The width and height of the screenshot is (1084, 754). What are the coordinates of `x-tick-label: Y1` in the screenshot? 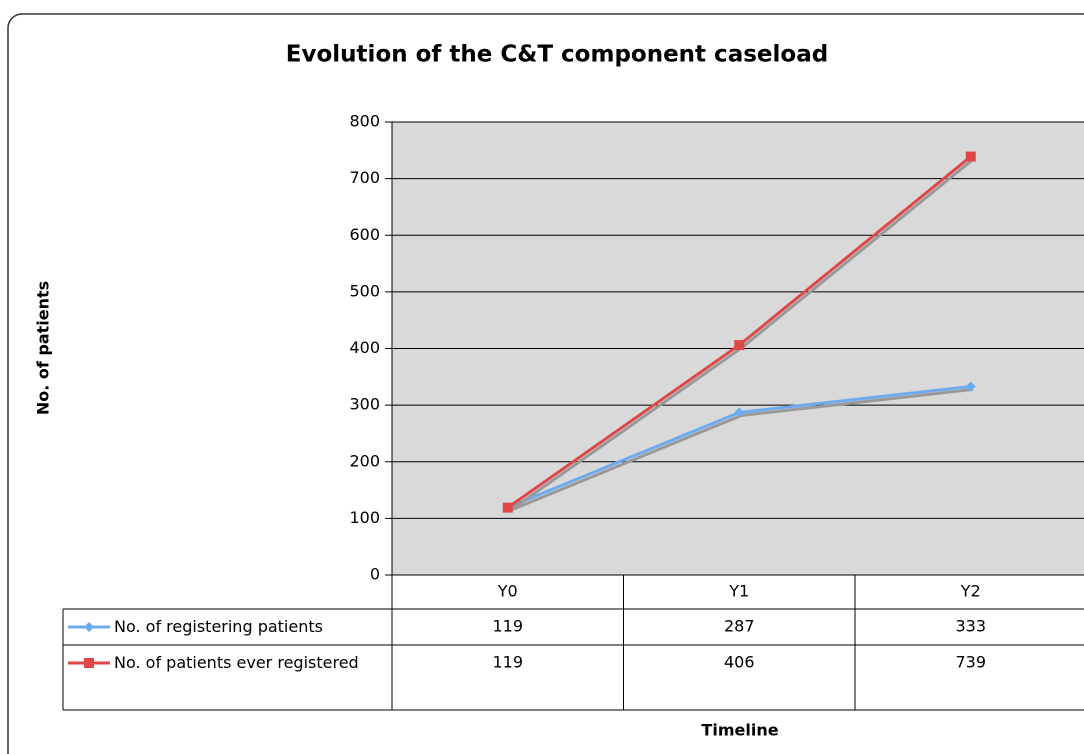 It's located at (738, 591).